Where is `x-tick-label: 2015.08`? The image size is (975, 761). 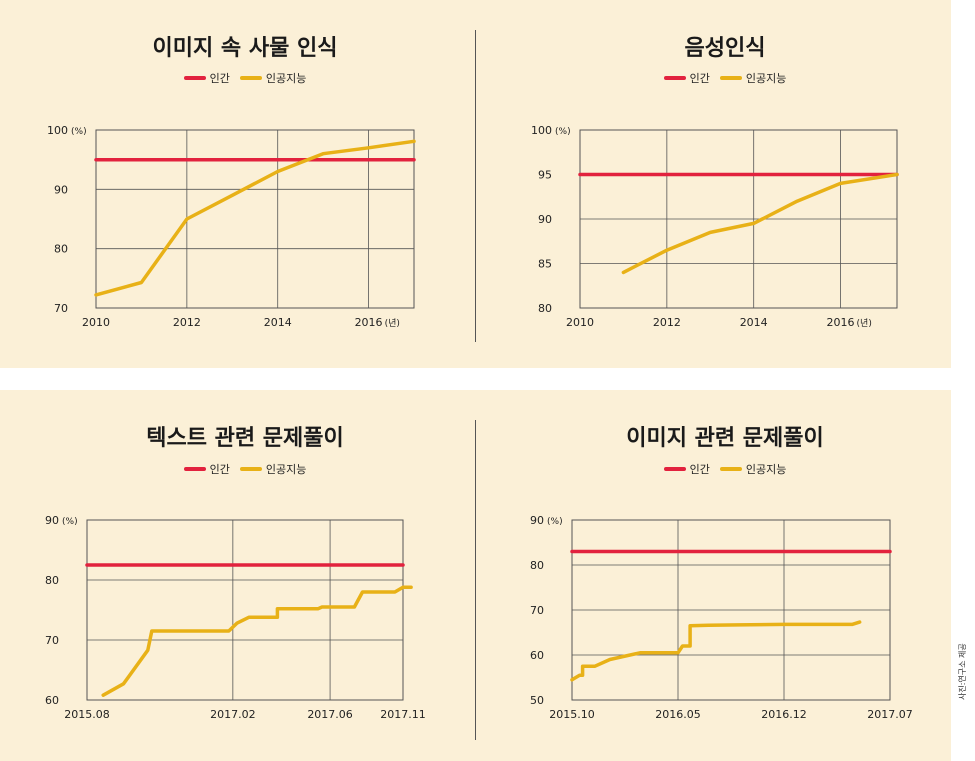
x-tick-label: 2015.08 is located at coordinates (87, 714).